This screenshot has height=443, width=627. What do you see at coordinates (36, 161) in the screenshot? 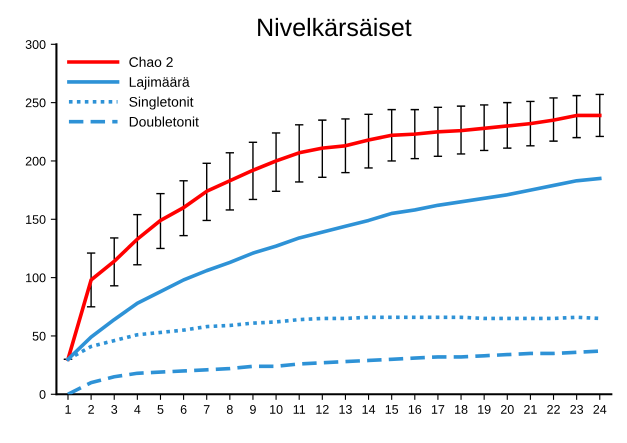
I see `y-tick-label: 200` at bounding box center [36, 161].